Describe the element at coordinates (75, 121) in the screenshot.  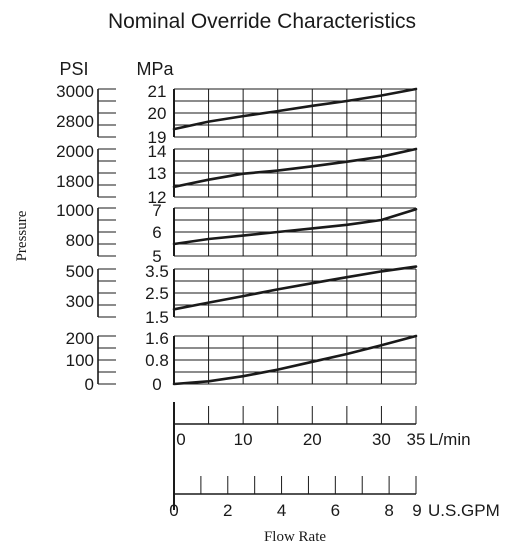
I see `psi-tick-label: 2800` at that location.